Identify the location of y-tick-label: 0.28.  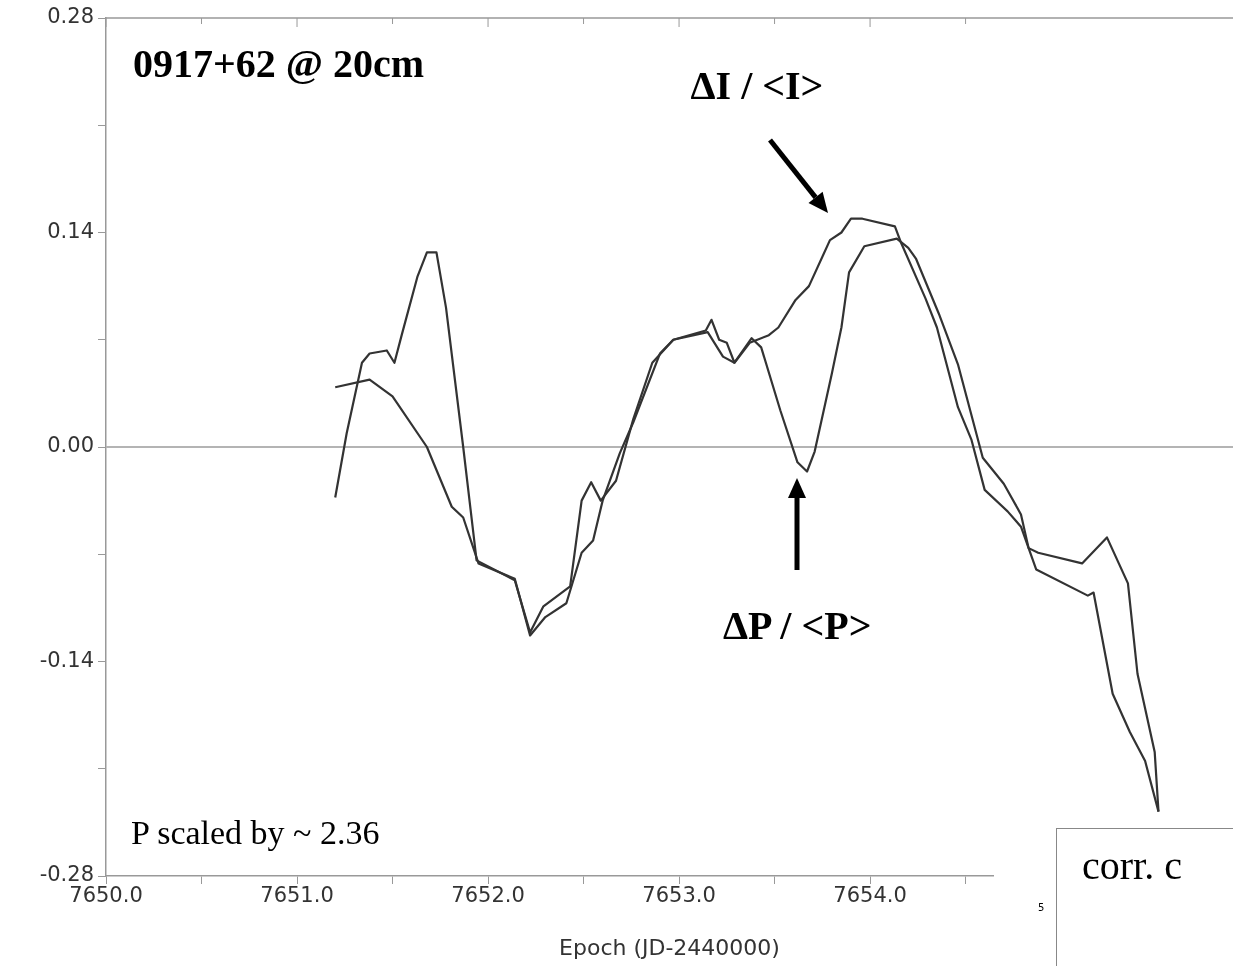
(70, 16).